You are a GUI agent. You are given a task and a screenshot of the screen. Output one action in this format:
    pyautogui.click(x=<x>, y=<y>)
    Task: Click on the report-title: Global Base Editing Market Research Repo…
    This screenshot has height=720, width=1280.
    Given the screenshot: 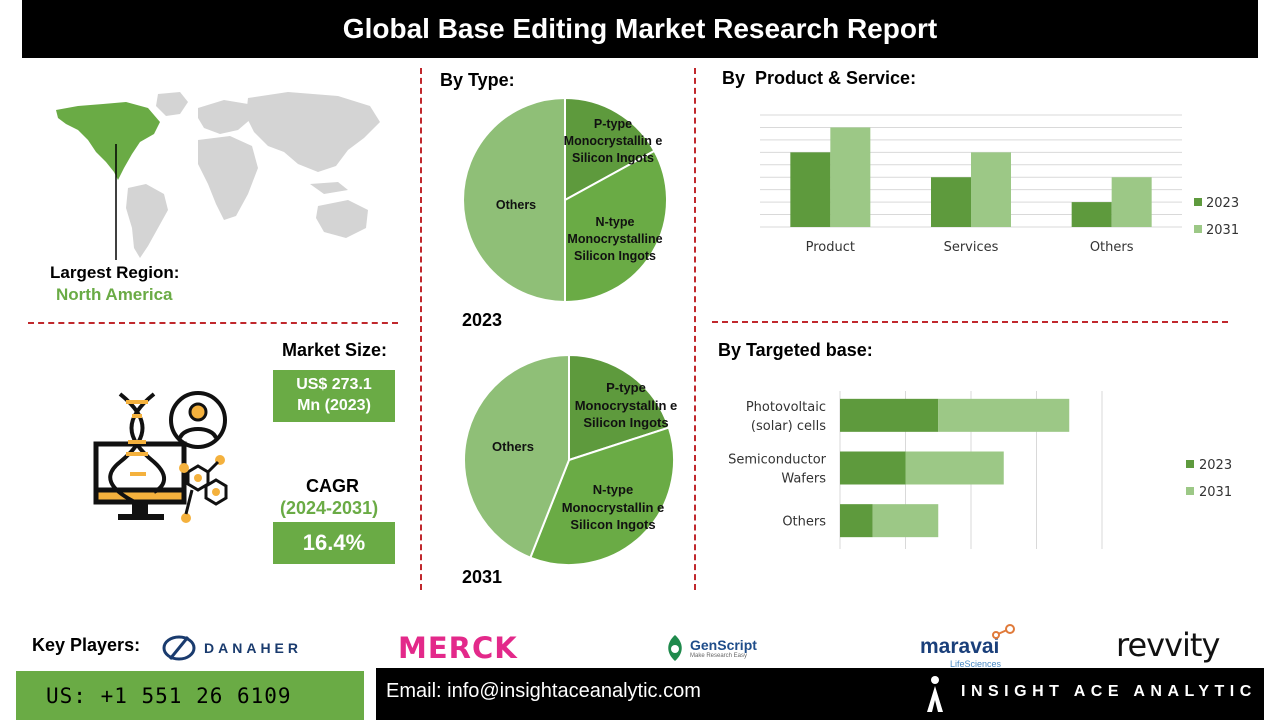 What is the action you would take?
    pyautogui.click(x=640, y=29)
    